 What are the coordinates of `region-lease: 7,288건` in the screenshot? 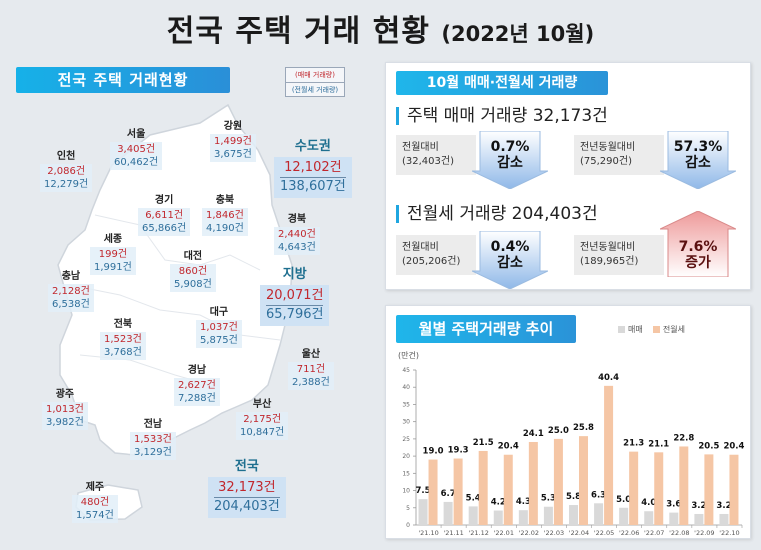 It's located at (197, 398).